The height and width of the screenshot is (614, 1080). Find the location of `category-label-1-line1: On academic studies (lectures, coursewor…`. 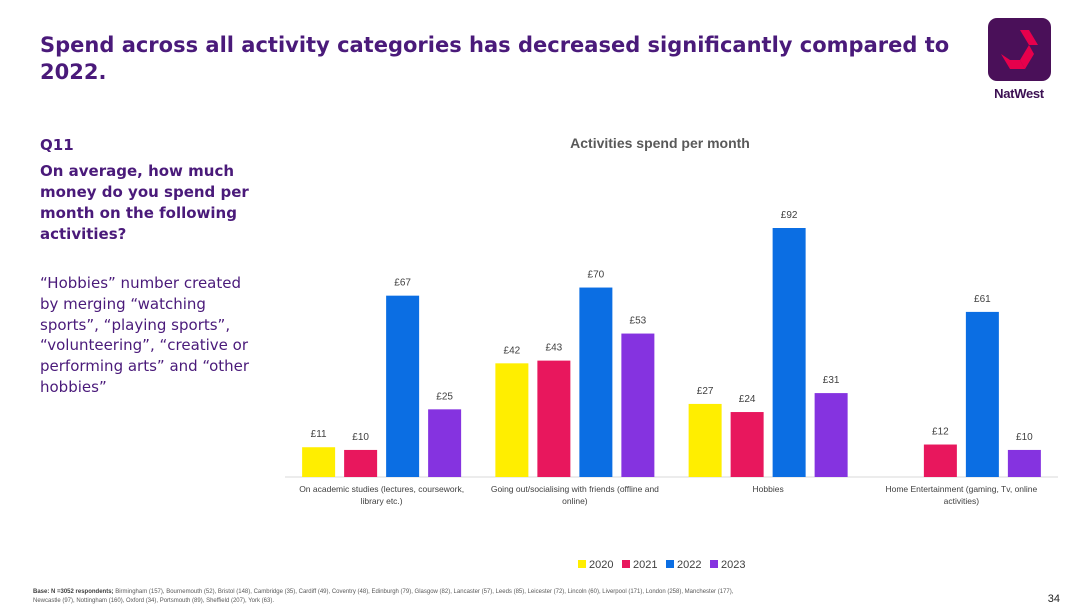

category-label-1-line1: On academic studies (lectures, coursewor… is located at coordinates (381, 489).